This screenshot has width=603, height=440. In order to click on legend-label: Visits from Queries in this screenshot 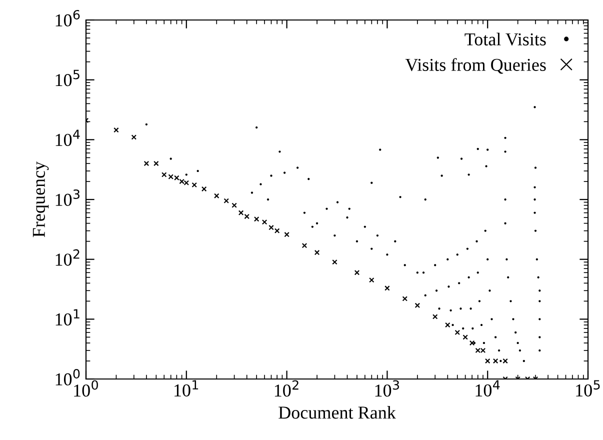, I will do `click(475, 66)`.